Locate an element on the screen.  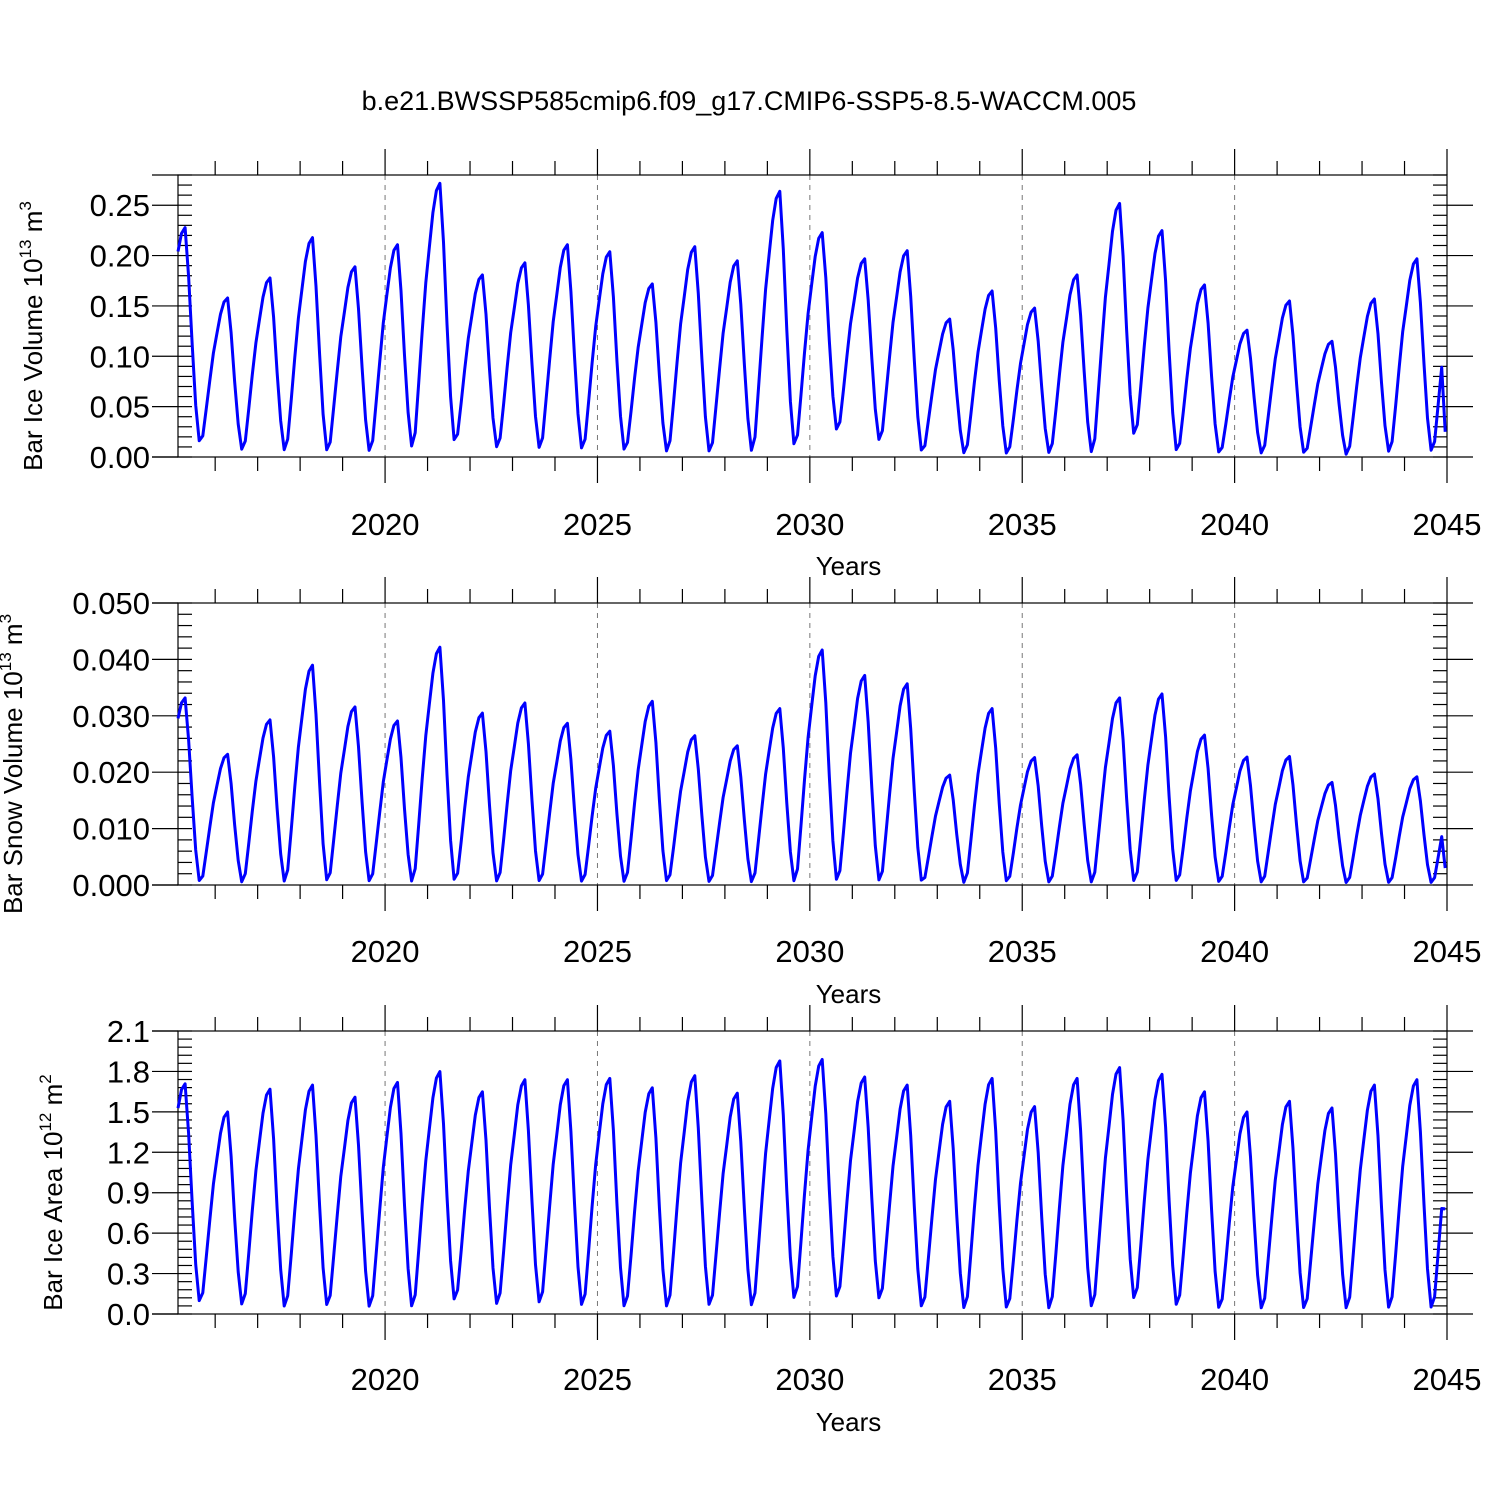
y-axis-title-exponent: 12 is located at coordinates (45, 1122).